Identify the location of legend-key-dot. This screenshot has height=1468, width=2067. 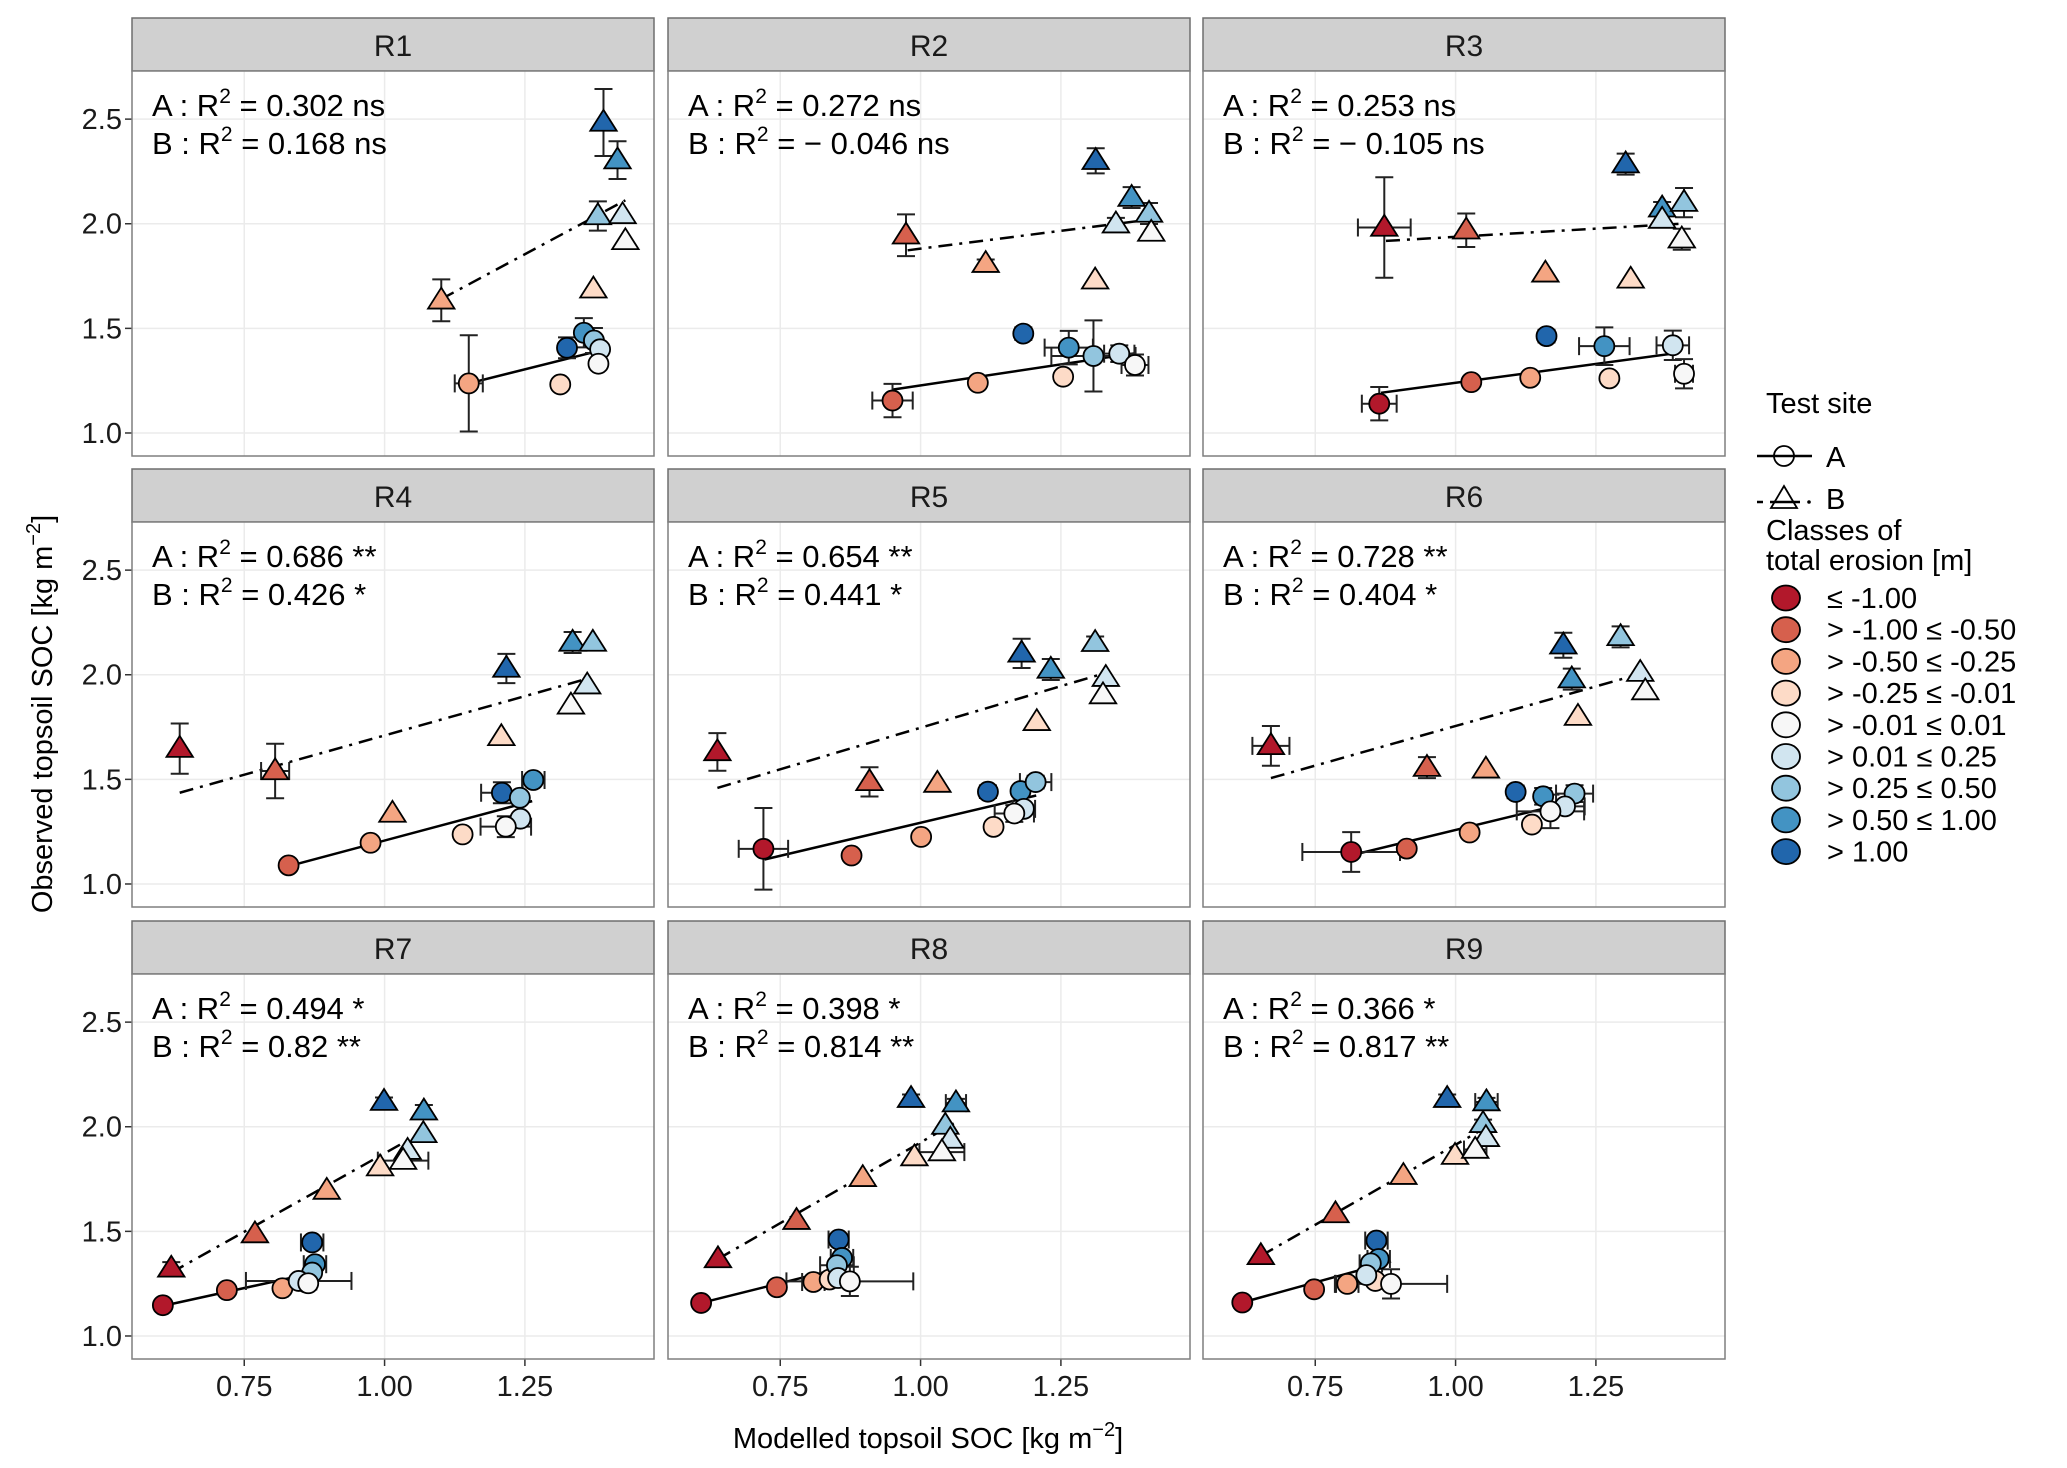
(1809, 502).